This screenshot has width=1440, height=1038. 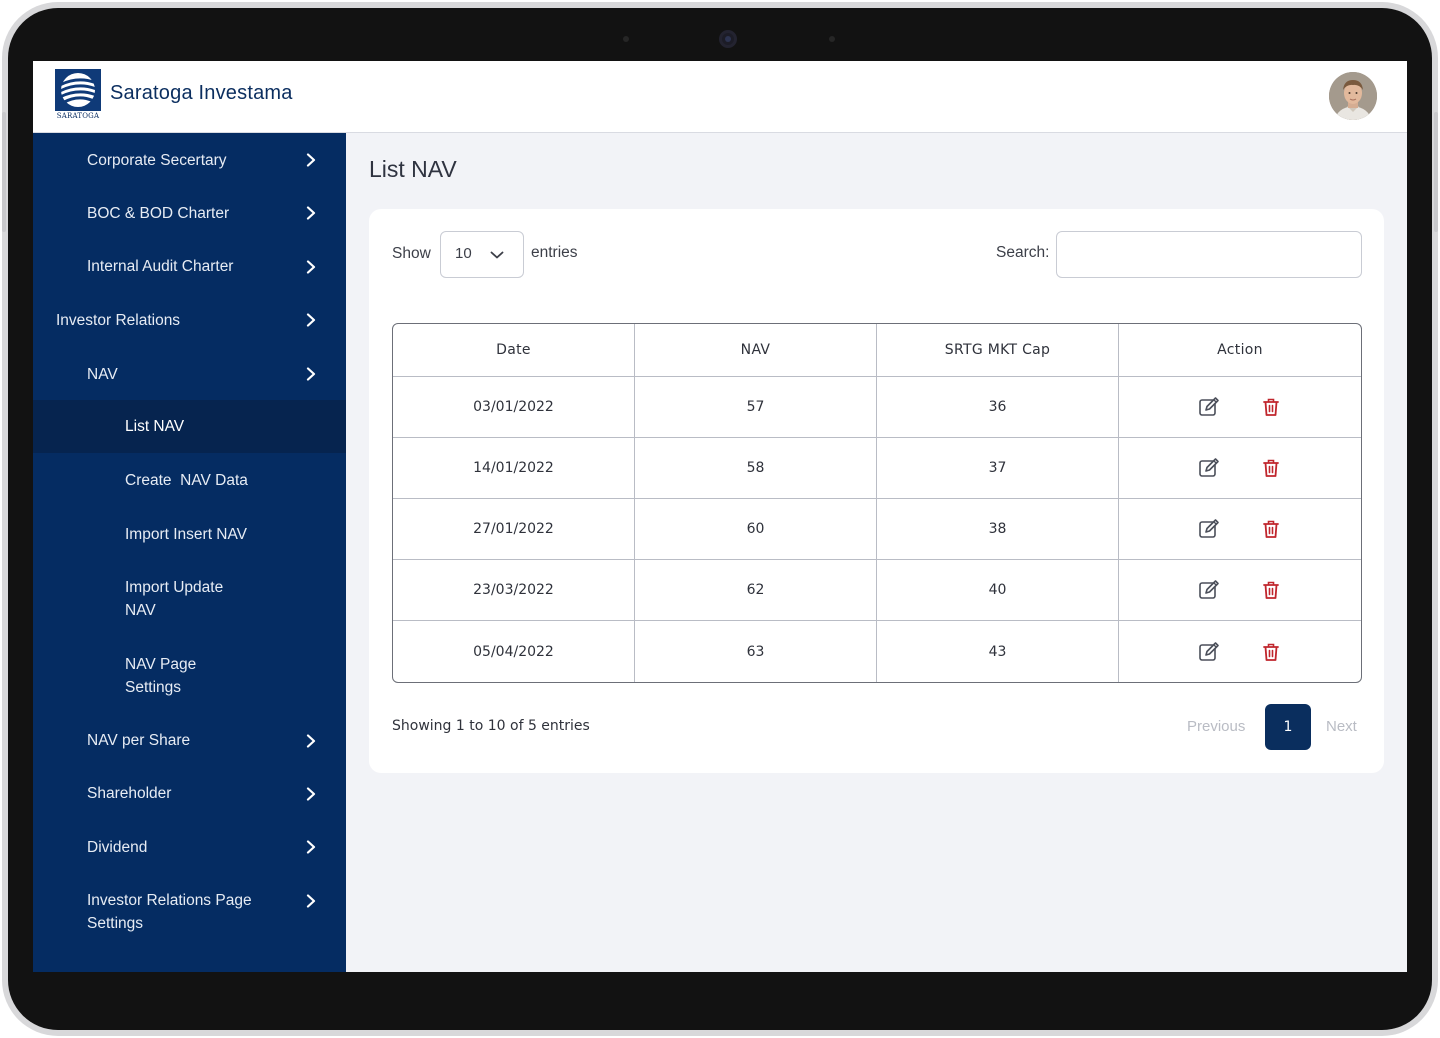 I want to click on date-cell: 05/04/2022, so click(x=514, y=651).